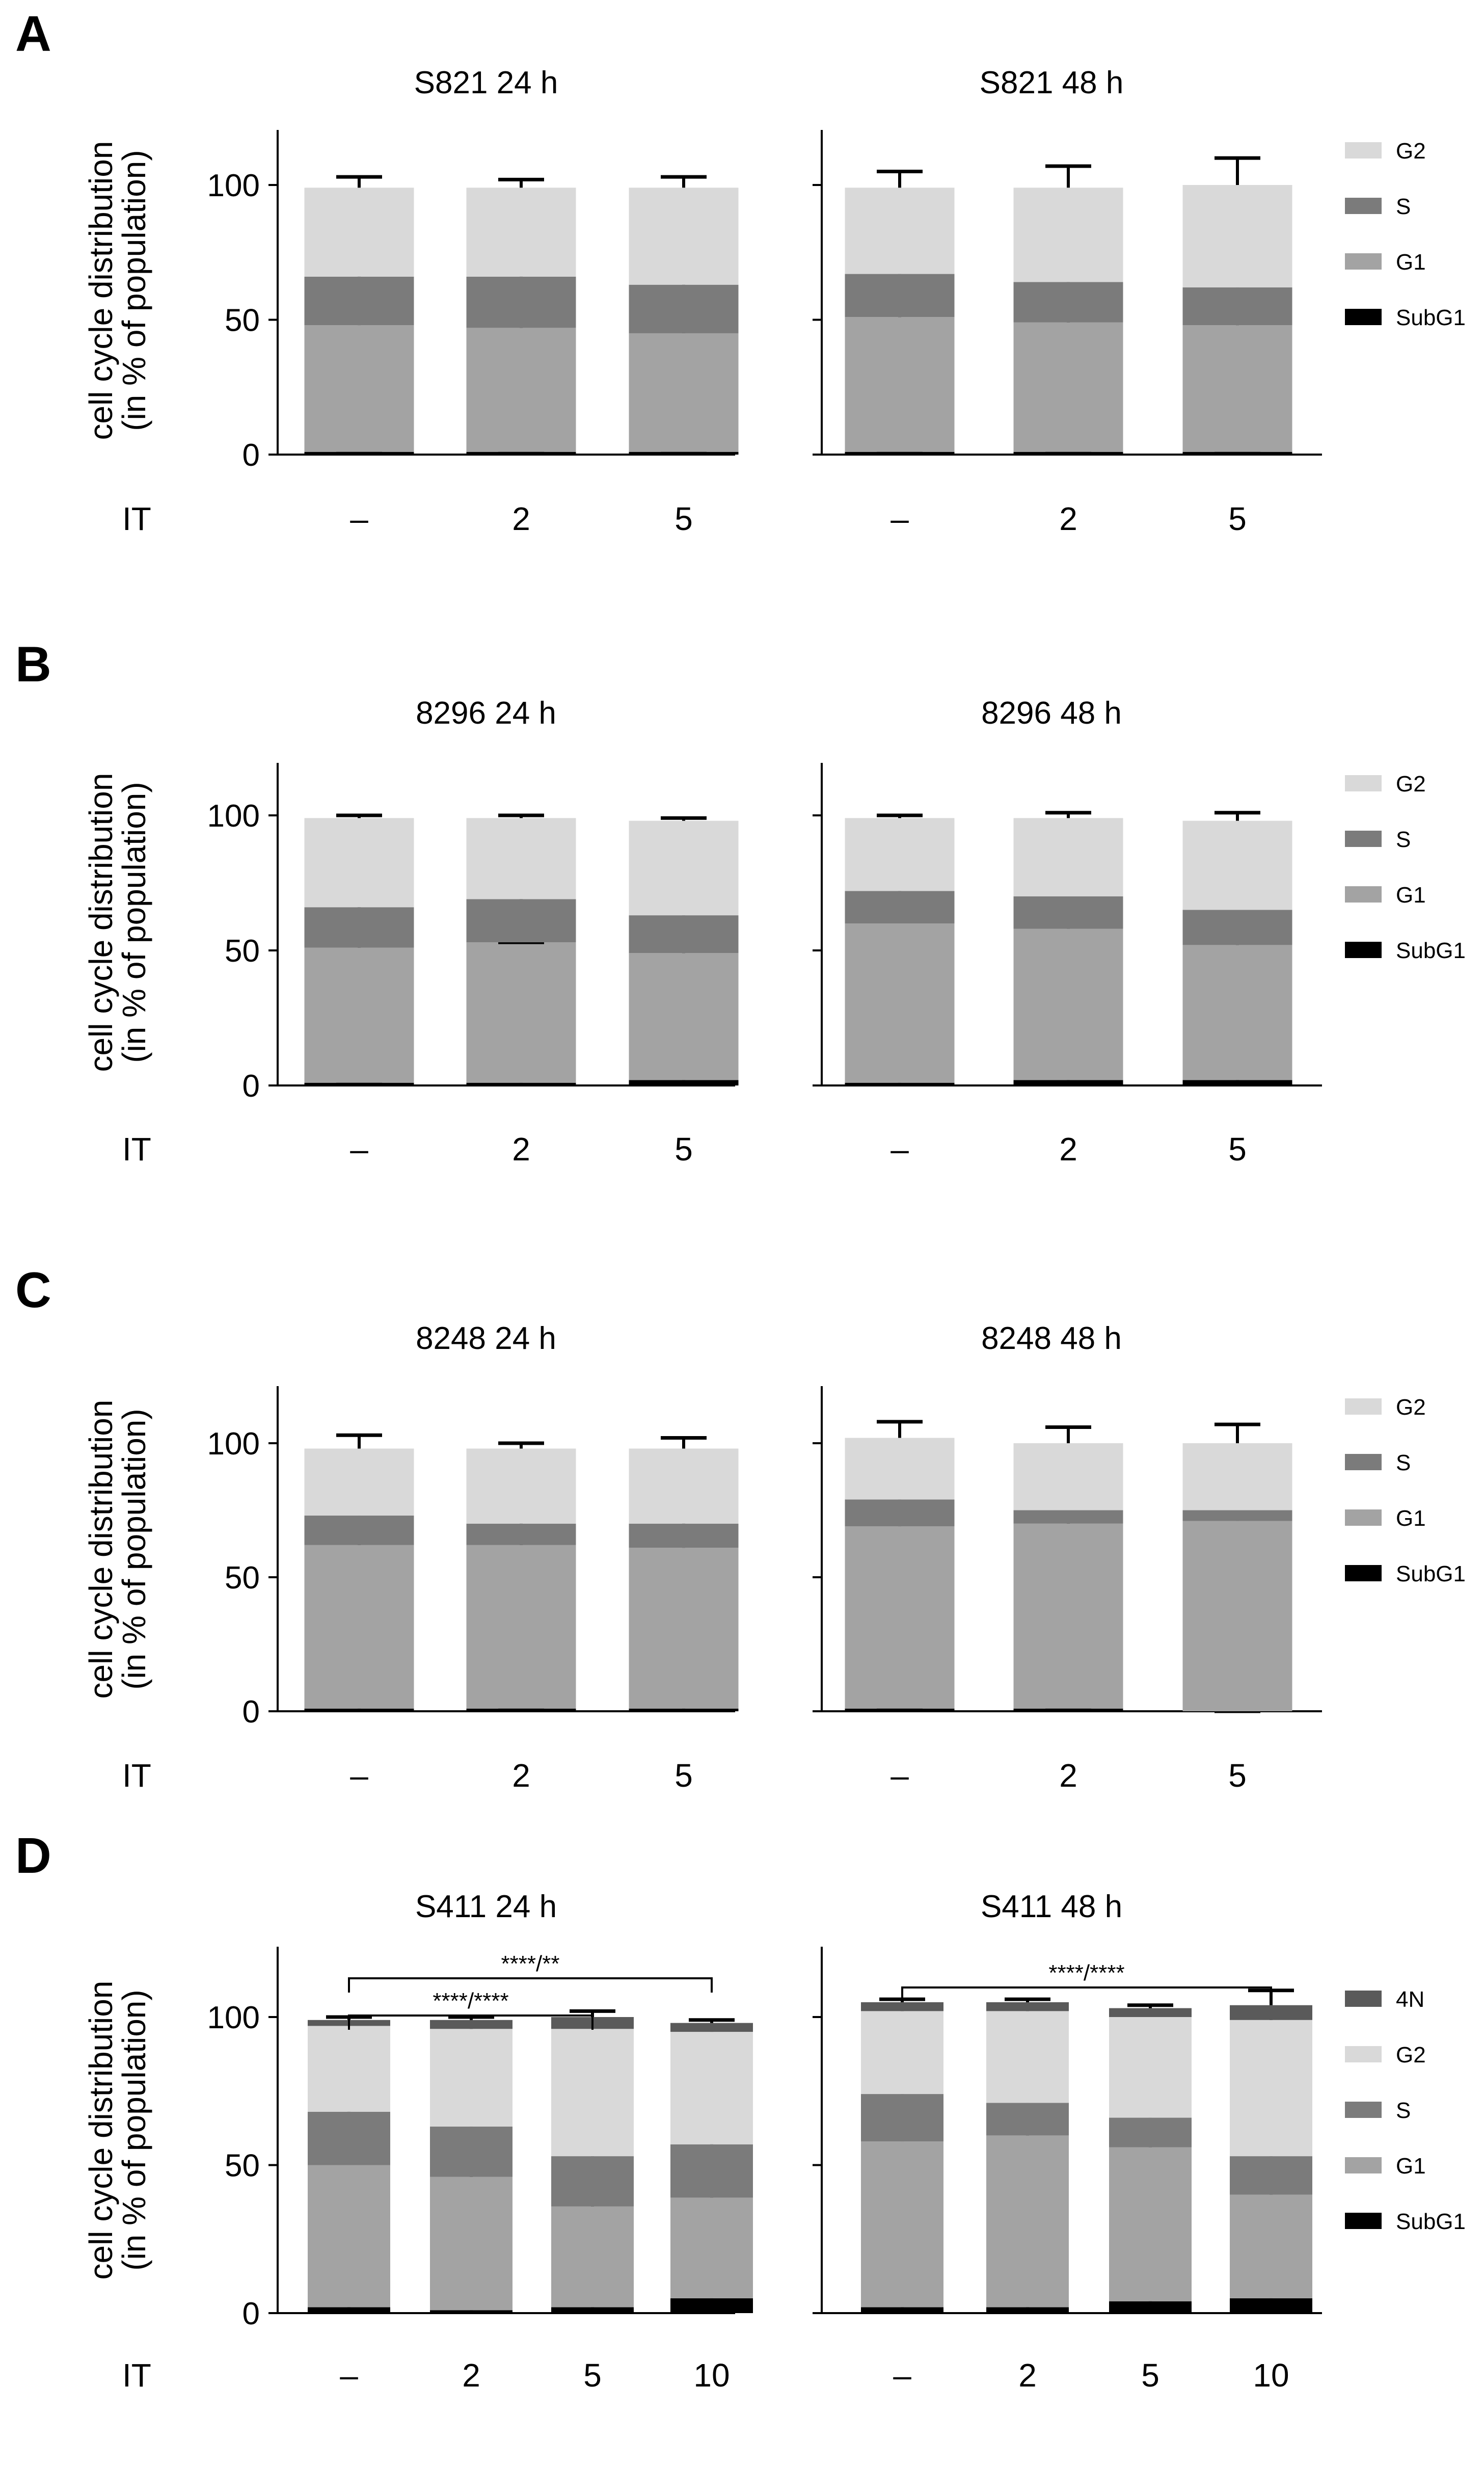  What do you see at coordinates (1067, 1557) in the screenshot?
I see `subplot-C-2: 8248 48 h – 2 5` at bounding box center [1067, 1557].